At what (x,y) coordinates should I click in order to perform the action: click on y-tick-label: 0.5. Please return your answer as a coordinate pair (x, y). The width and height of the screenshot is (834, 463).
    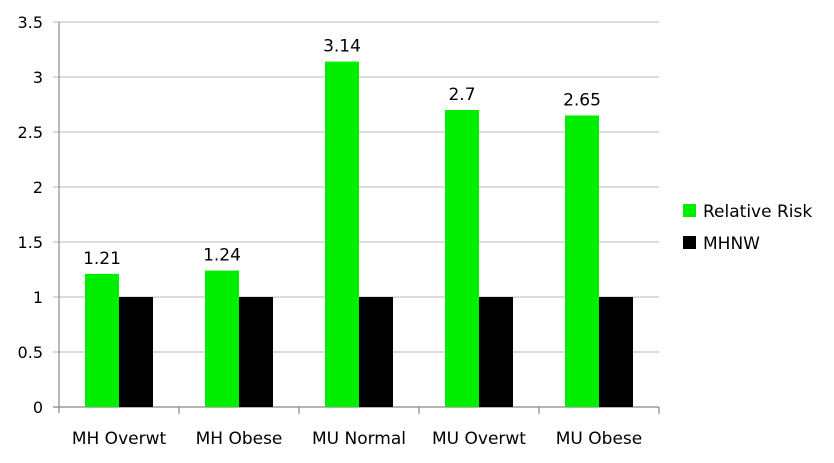
    Looking at the image, I should click on (30, 352).